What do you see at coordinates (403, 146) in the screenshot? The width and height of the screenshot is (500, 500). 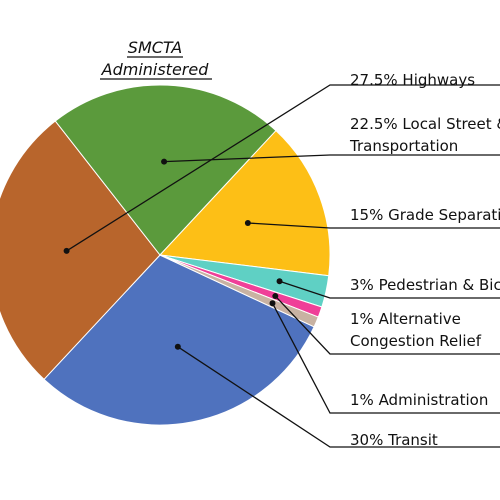 I see `slice-label-2-line-1: Transportation` at bounding box center [403, 146].